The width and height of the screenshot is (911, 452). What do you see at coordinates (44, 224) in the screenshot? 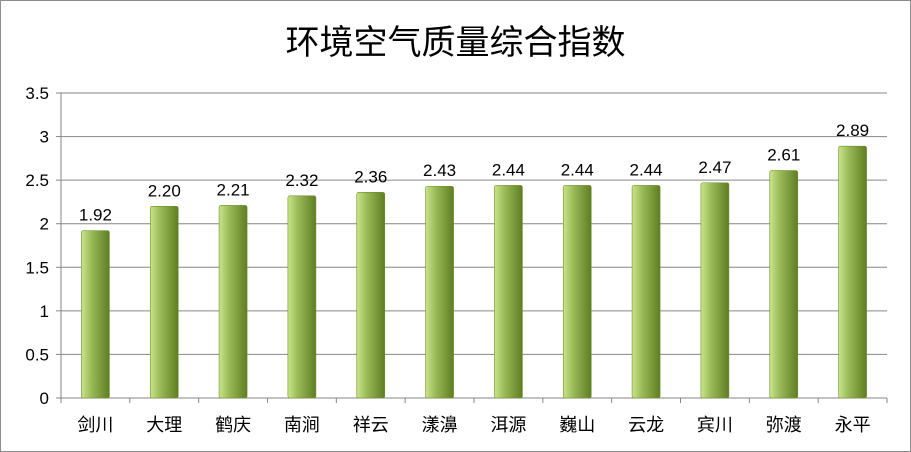
I see `y-tick-label: 2` at bounding box center [44, 224].